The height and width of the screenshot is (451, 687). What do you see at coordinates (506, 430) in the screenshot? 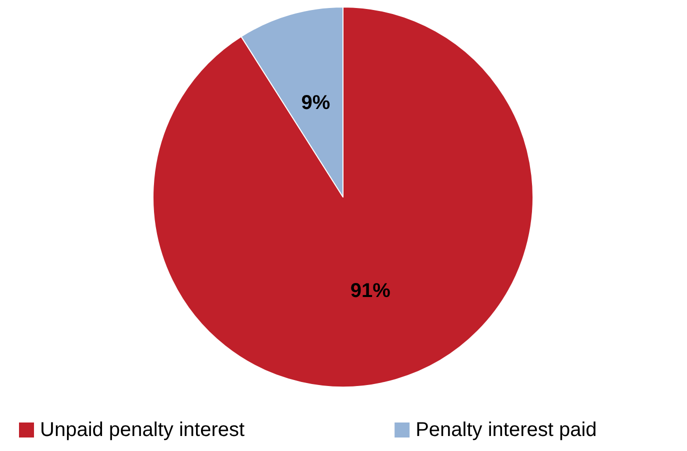
I see `legend-label: Penalty interest paid` at bounding box center [506, 430].